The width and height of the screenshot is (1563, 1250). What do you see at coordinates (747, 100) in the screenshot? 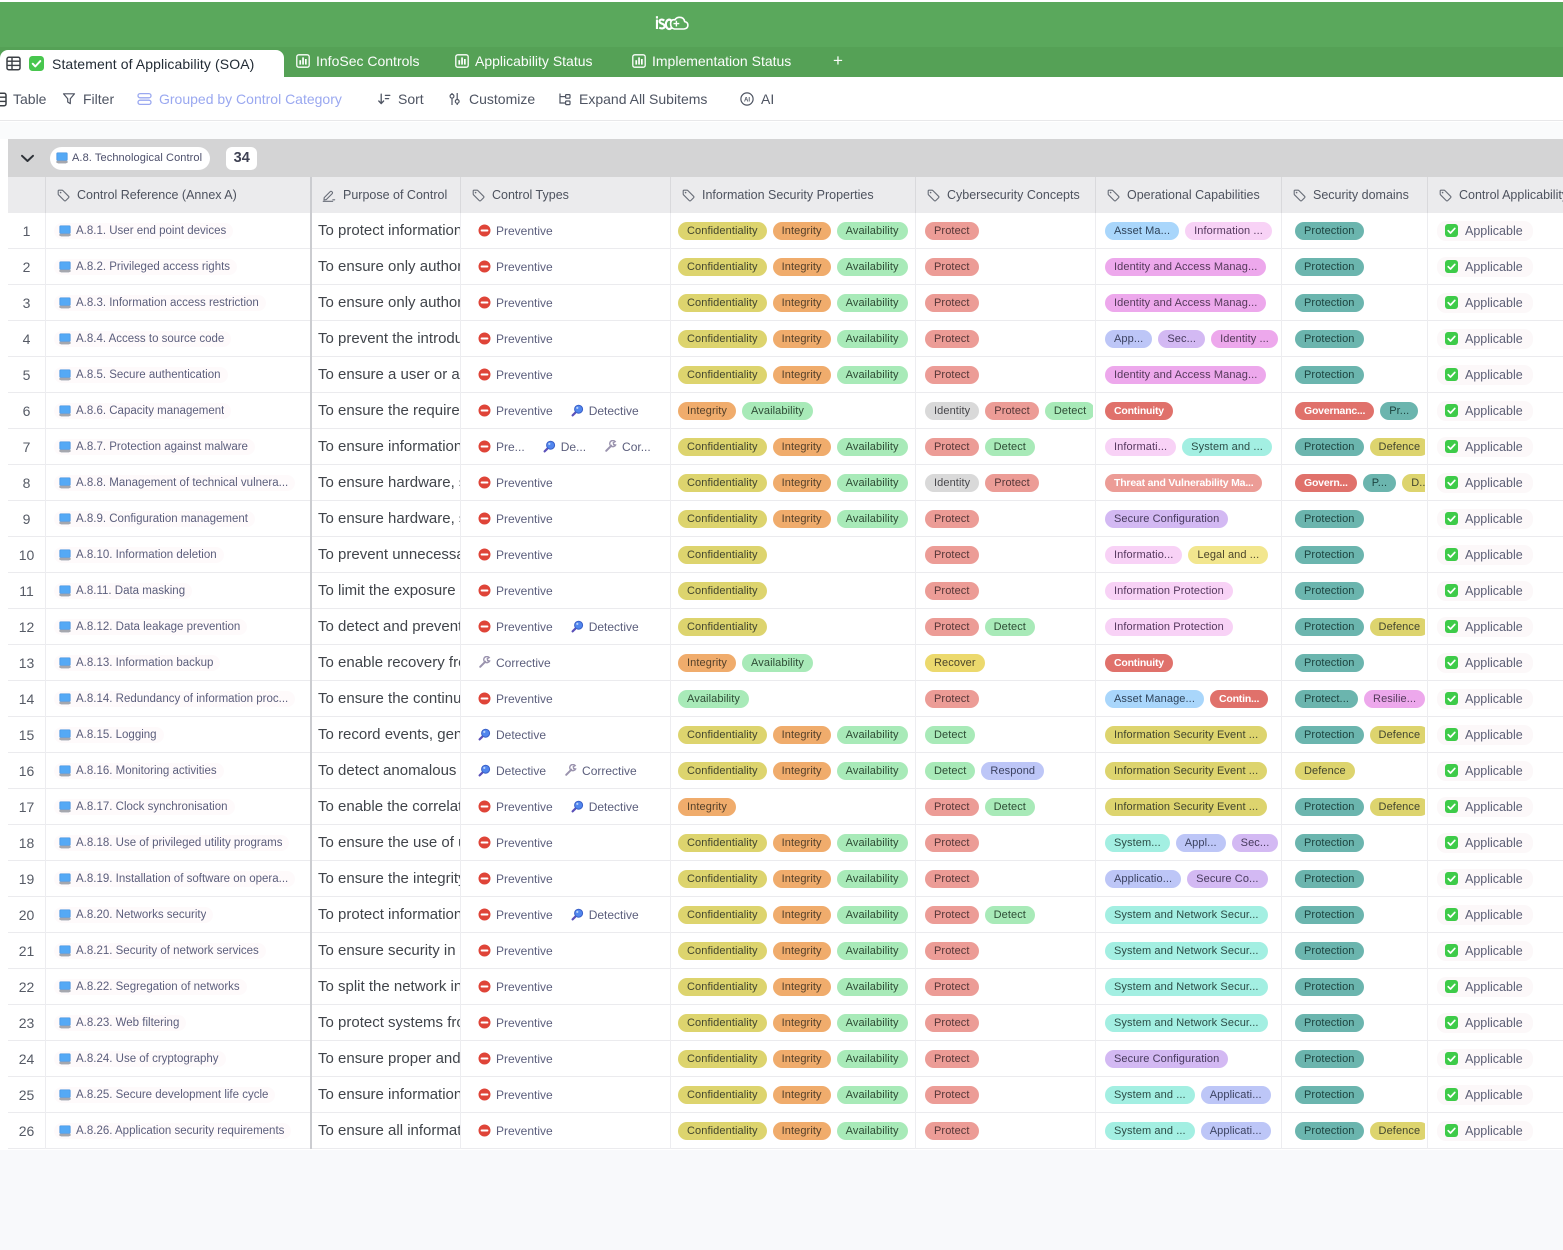
I see `svg-text: AI` at bounding box center [747, 100].